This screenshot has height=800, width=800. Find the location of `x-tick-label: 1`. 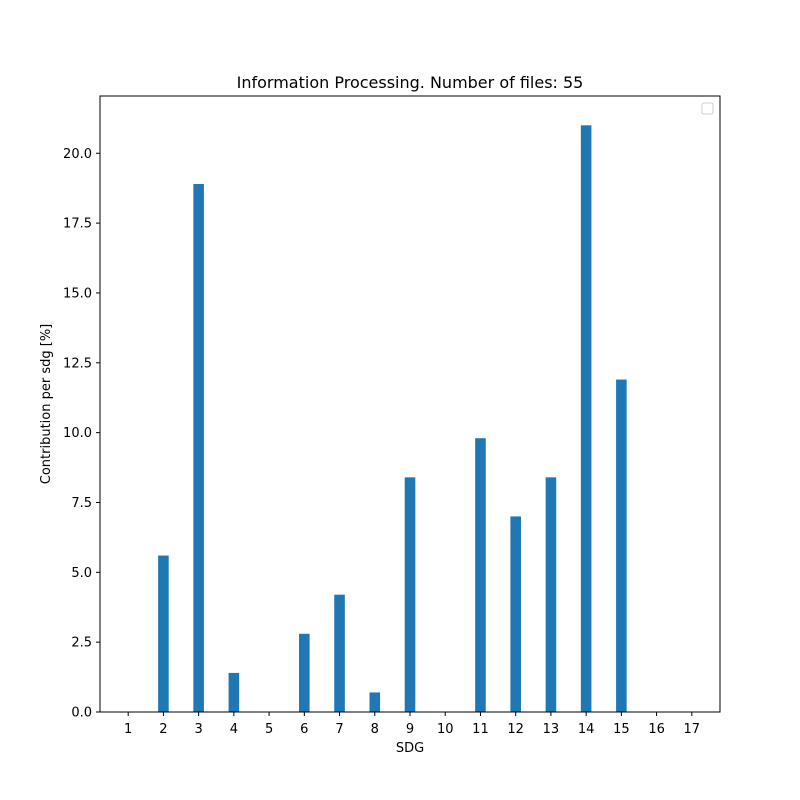

x-tick-label: 1 is located at coordinates (128, 729).